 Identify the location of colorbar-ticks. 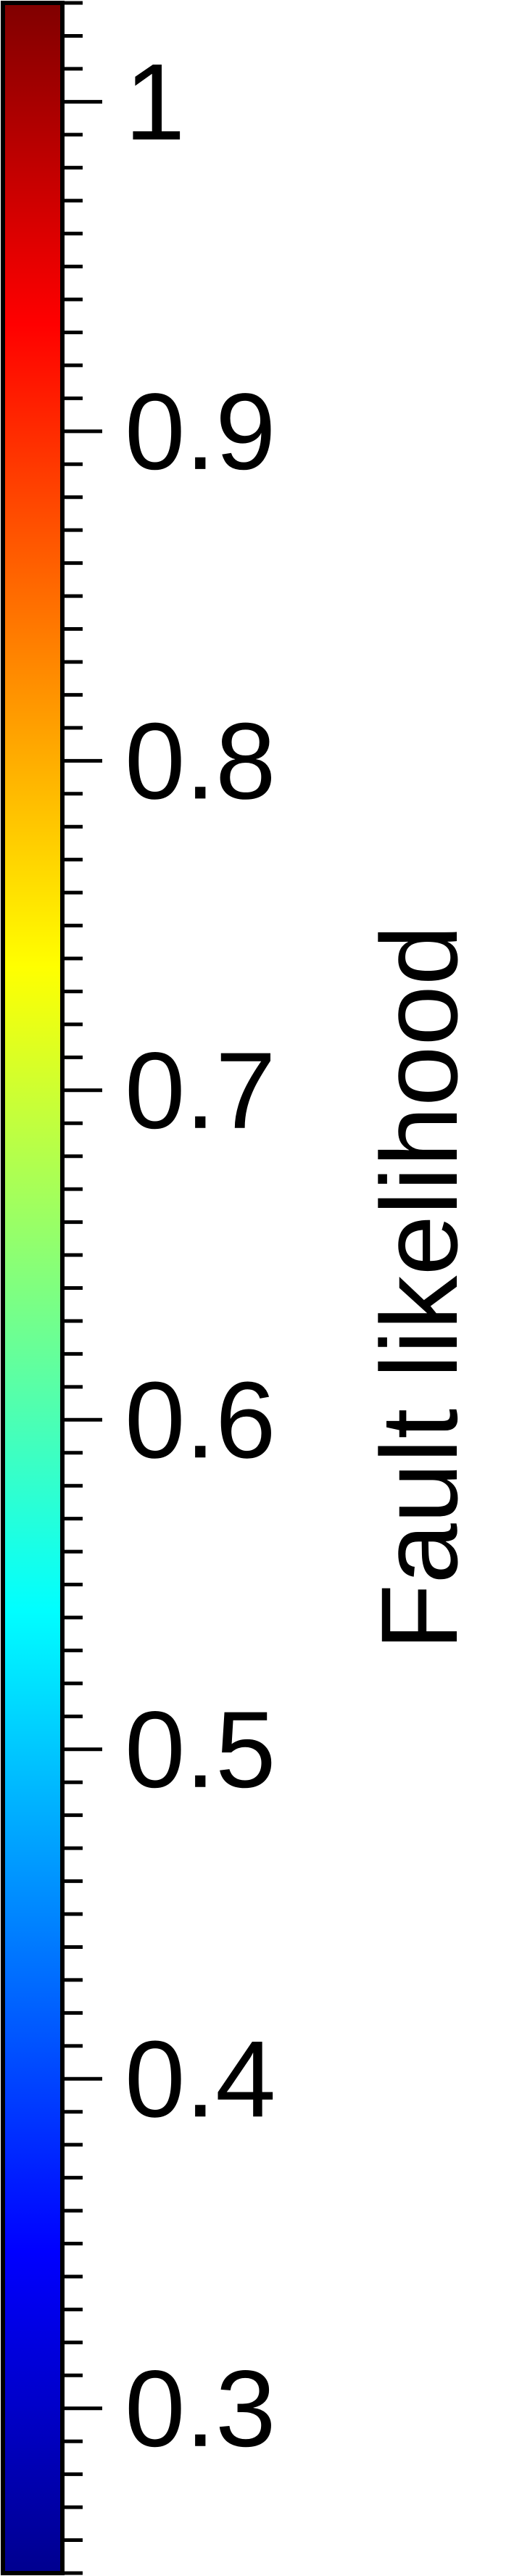
(82, 1288).